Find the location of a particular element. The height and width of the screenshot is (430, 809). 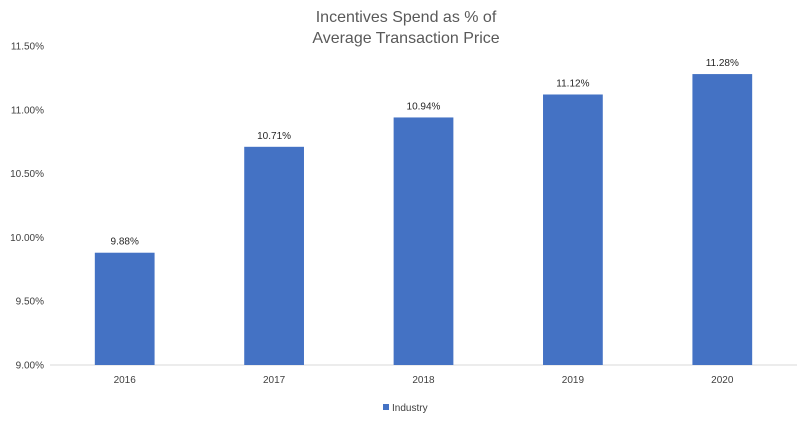

bar-2017 is located at coordinates (274, 255).